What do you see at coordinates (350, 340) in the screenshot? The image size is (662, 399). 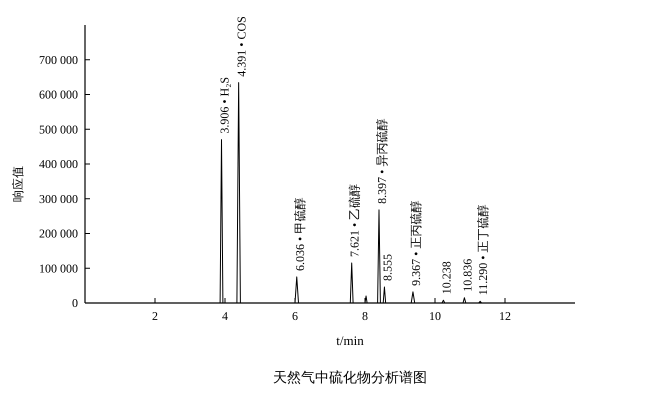 I see `x-axis-title: t/min` at bounding box center [350, 340].